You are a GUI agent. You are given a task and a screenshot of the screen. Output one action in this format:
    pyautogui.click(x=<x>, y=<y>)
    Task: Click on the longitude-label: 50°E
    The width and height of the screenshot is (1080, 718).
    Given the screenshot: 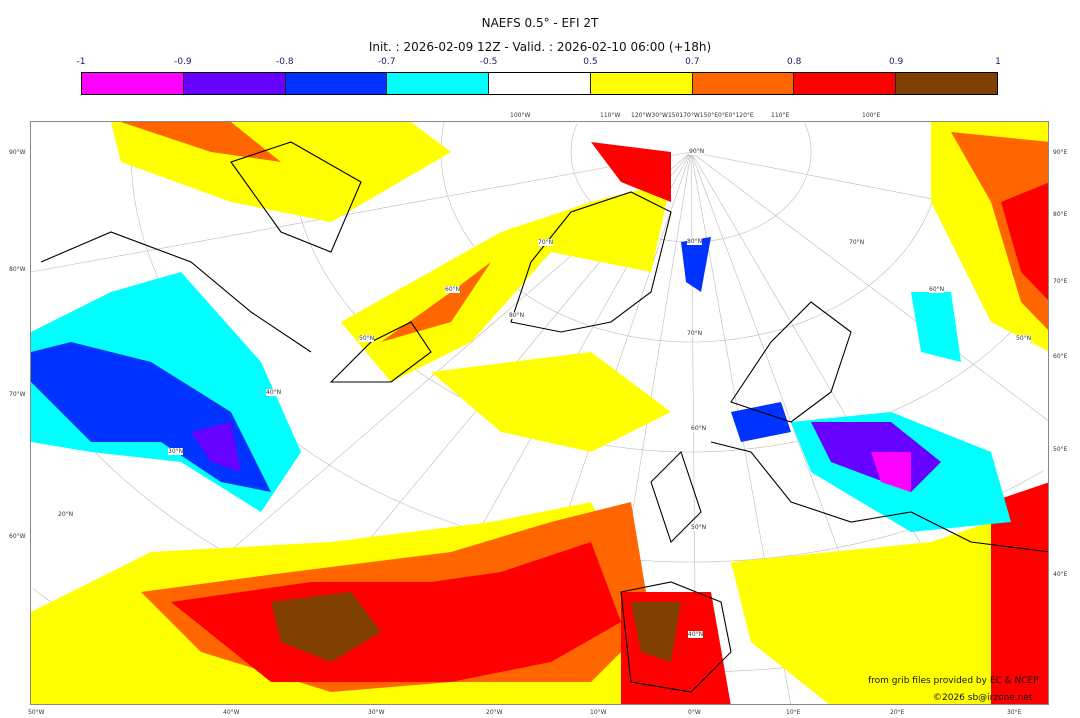 What is the action you would take?
    pyautogui.click(x=1060, y=449)
    